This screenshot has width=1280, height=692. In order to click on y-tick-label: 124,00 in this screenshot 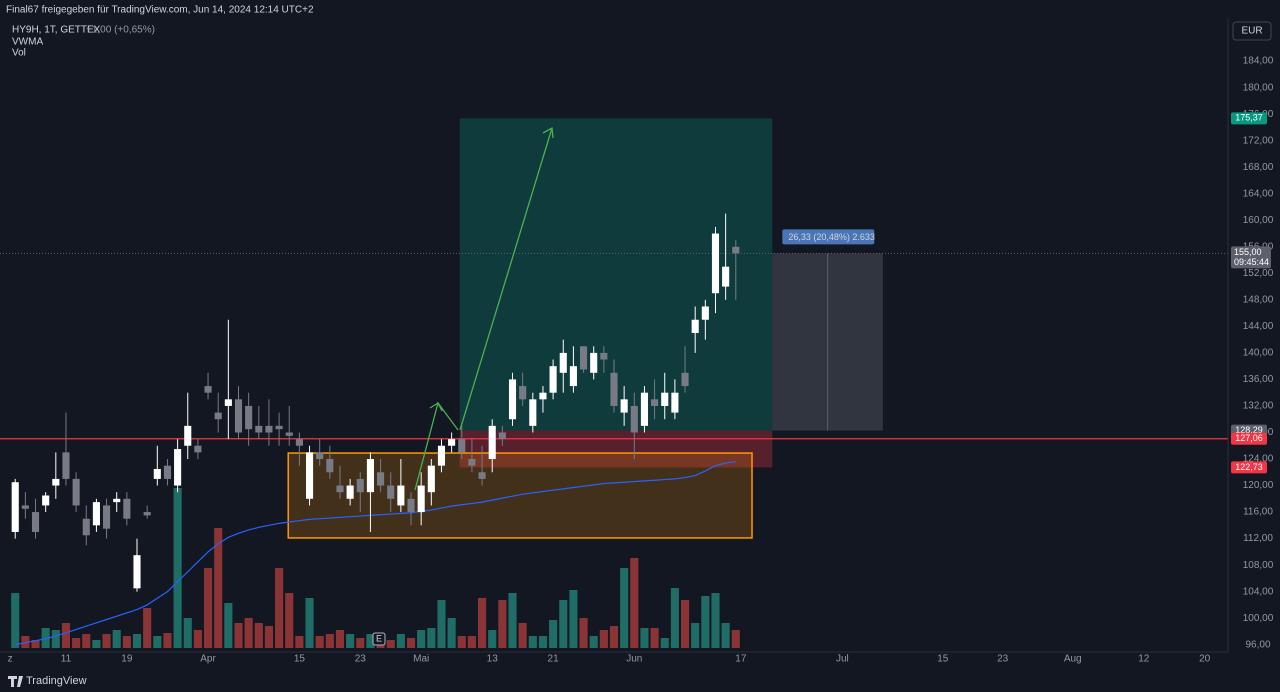, I will do `click(1258, 459)`.